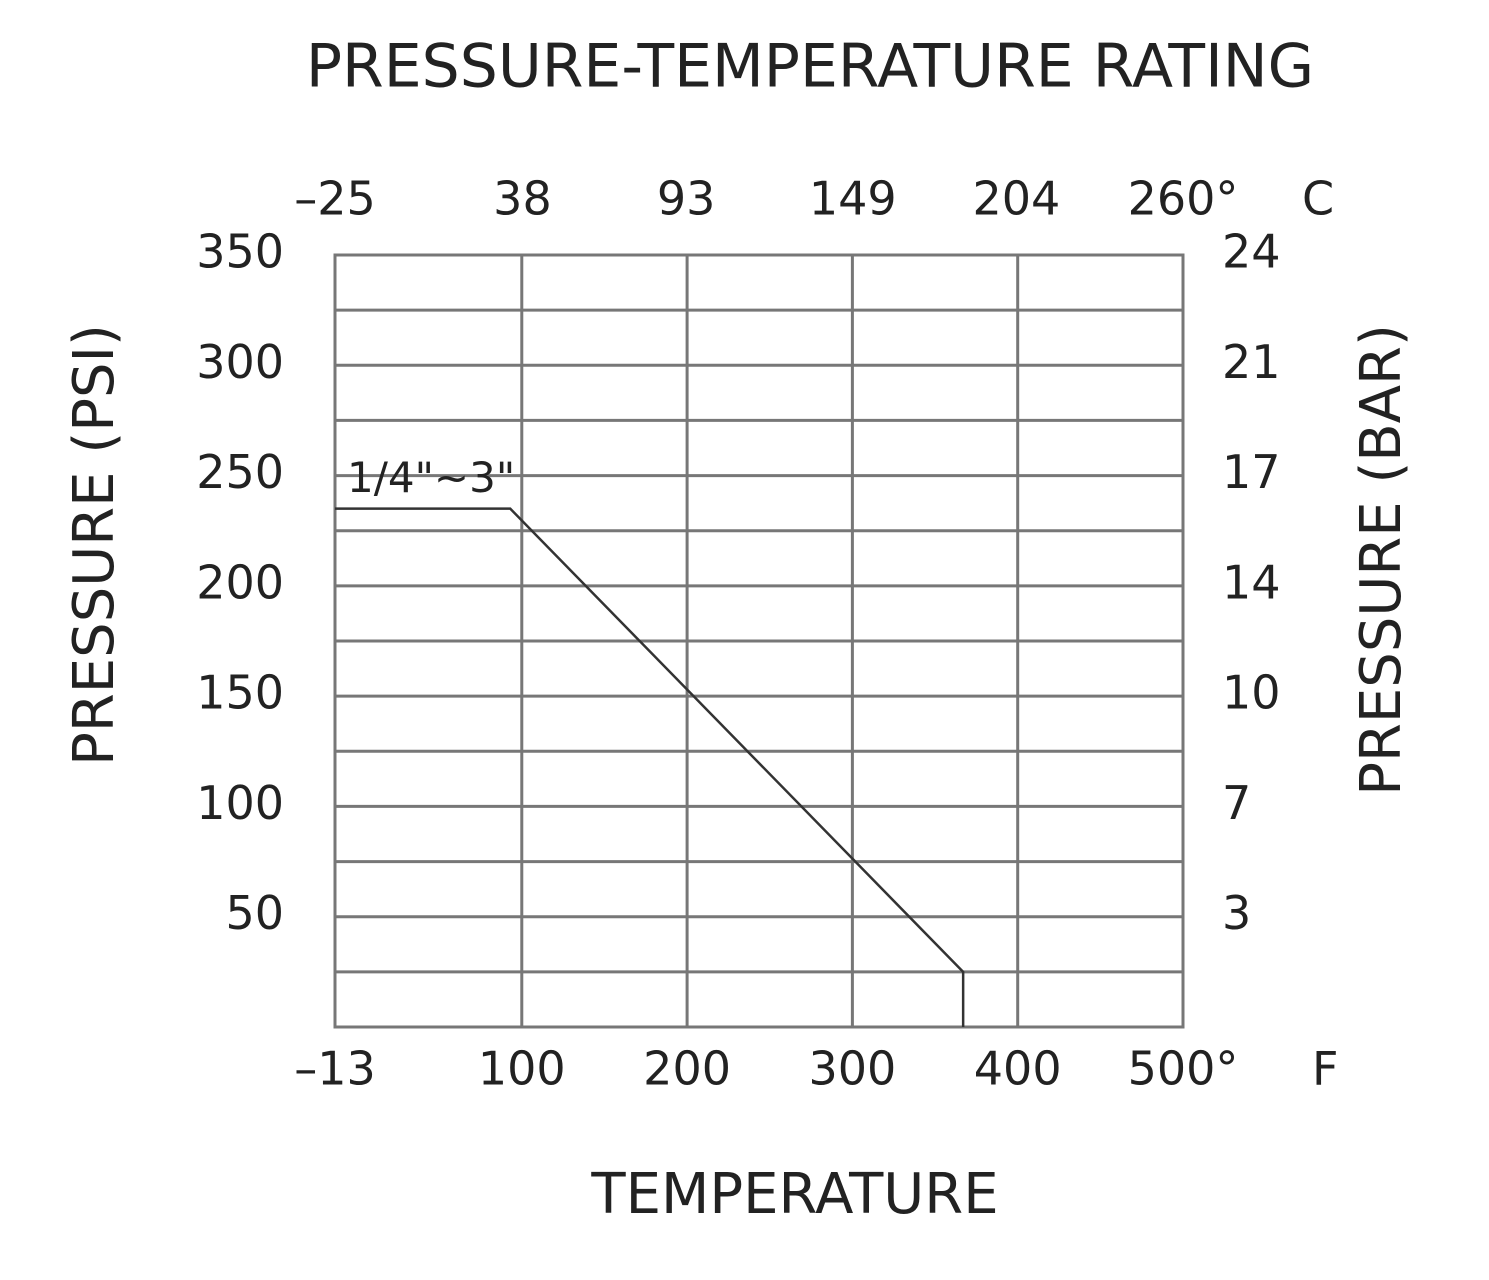 The height and width of the screenshot is (1280, 1489). Describe the element at coordinates (254, 913) in the screenshot. I see `y-tick-label: 50` at that location.